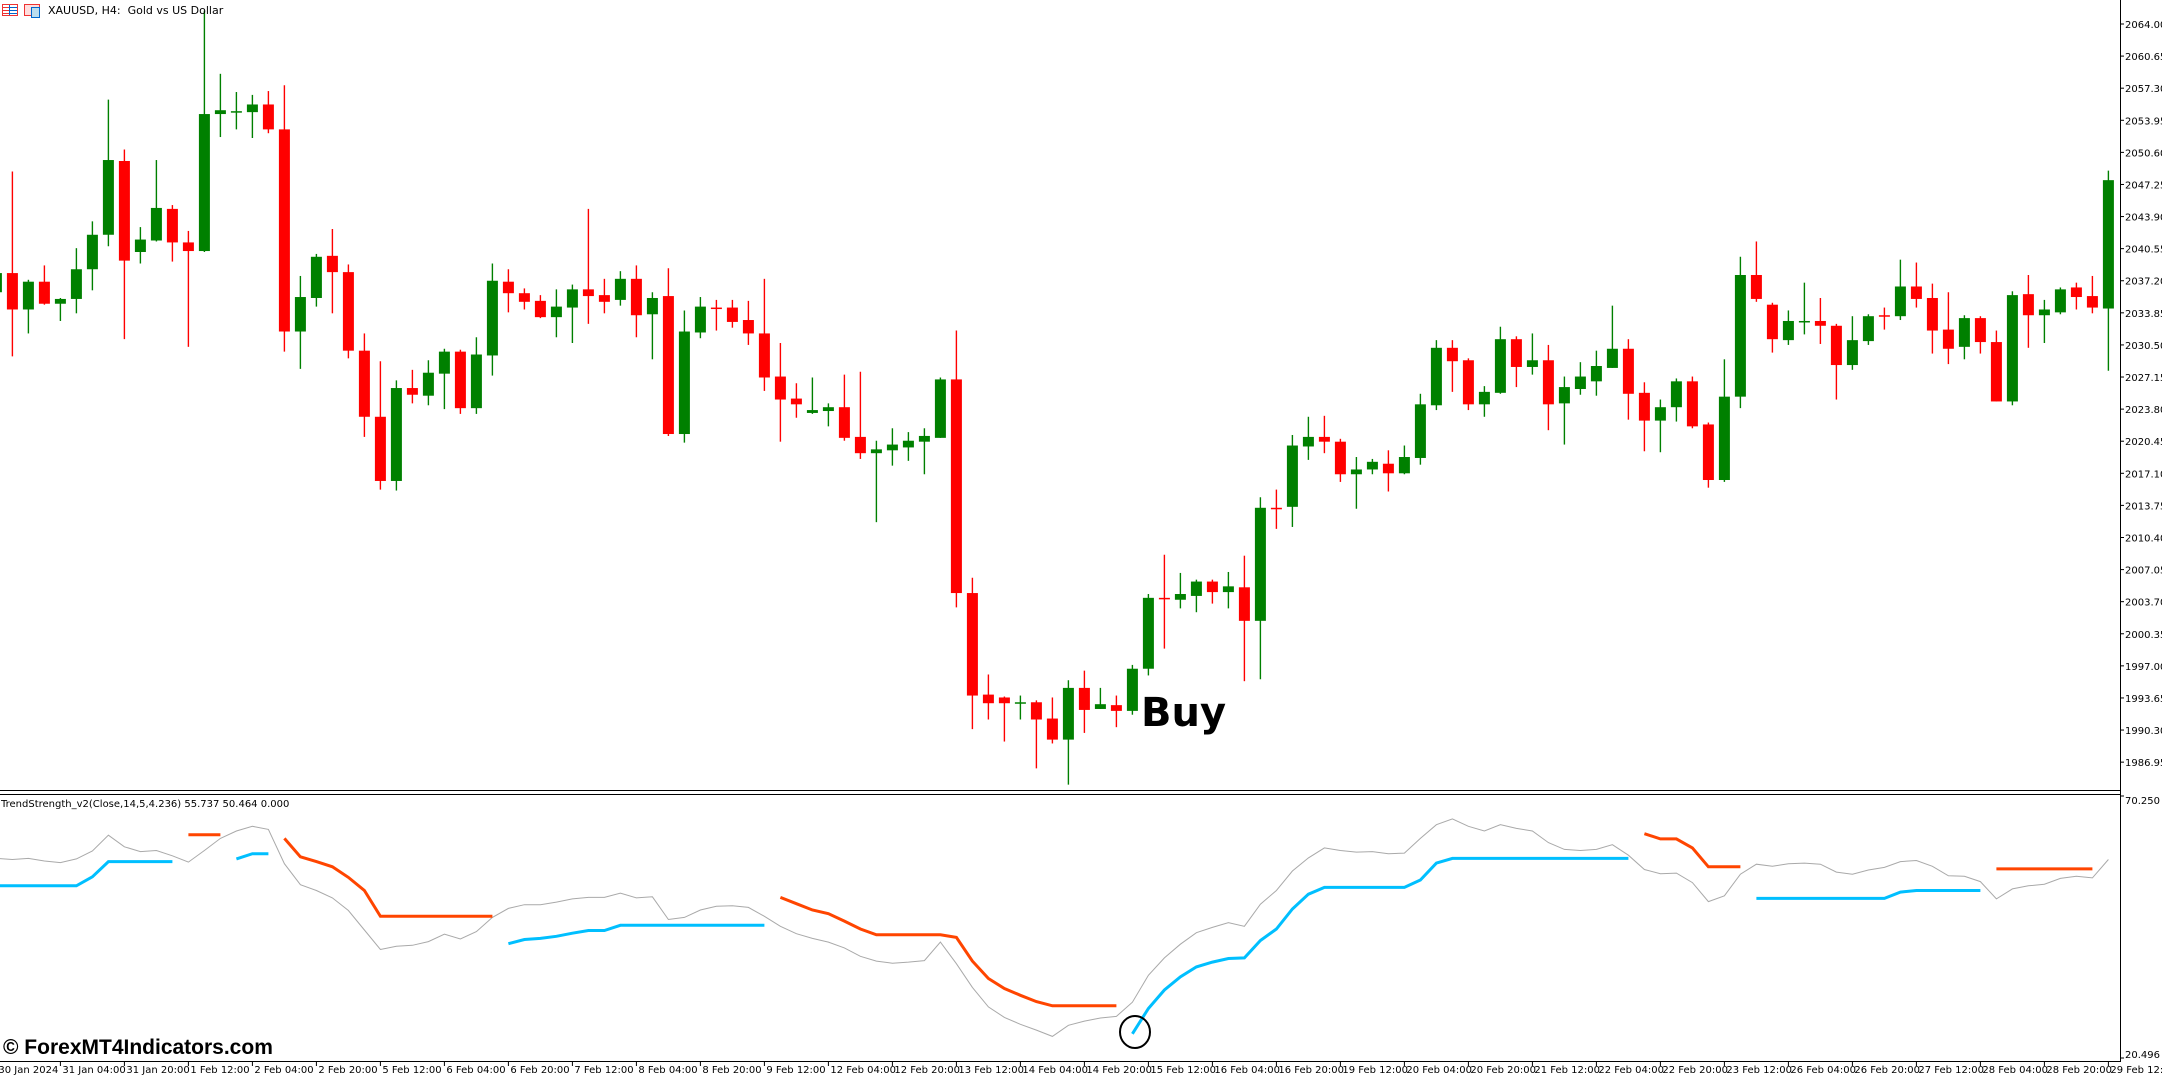 The height and width of the screenshot is (1076, 2162). What do you see at coordinates (2143, 282) in the screenshot?
I see `price-tick-label: 2037.20` at bounding box center [2143, 282].